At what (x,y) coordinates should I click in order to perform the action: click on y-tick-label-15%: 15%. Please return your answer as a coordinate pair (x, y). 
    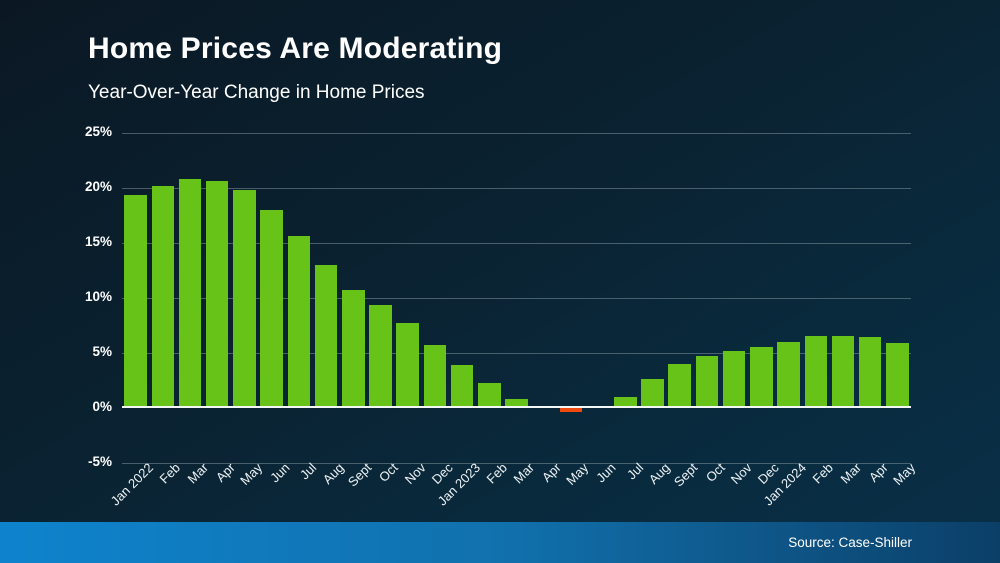
    Looking at the image, I should click on (98, 241).